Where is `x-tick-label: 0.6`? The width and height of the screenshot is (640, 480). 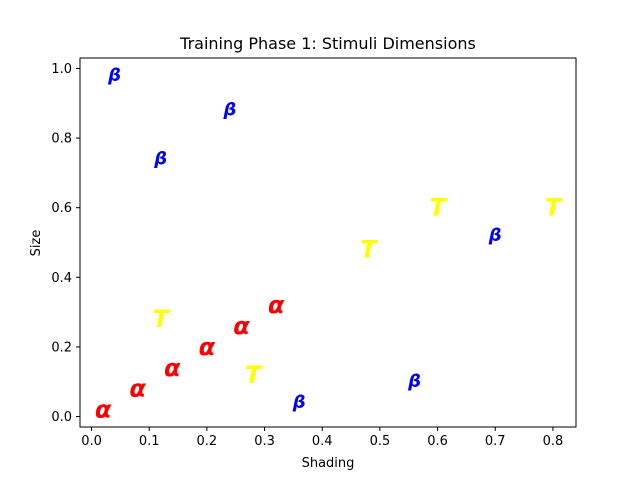
x-tick-label: 0.6 is located at coordinates (437, 441).